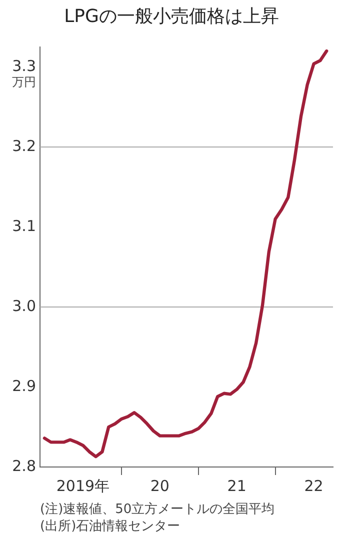 The width and height of the screenshot is (343, 547). What do you see at coordinates (24, 305) in the screenshot?
I see `y-tick-label: 3.0` at bounding box center [24, 305].